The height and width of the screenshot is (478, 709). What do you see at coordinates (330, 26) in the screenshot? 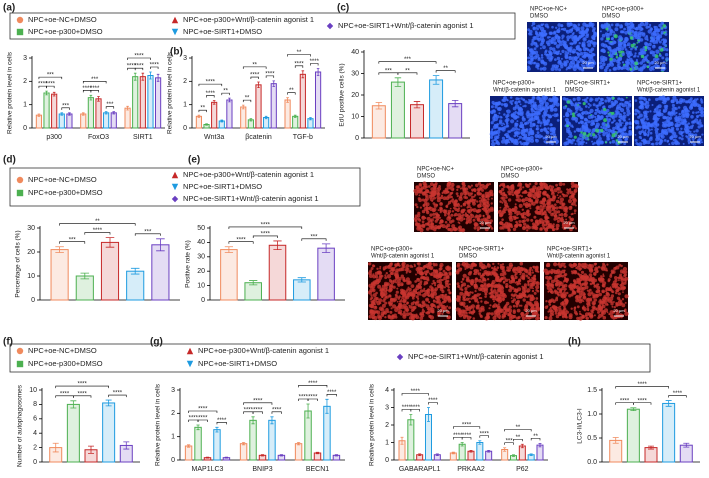
I see `legend-marker` at bounding box center [330, 26].